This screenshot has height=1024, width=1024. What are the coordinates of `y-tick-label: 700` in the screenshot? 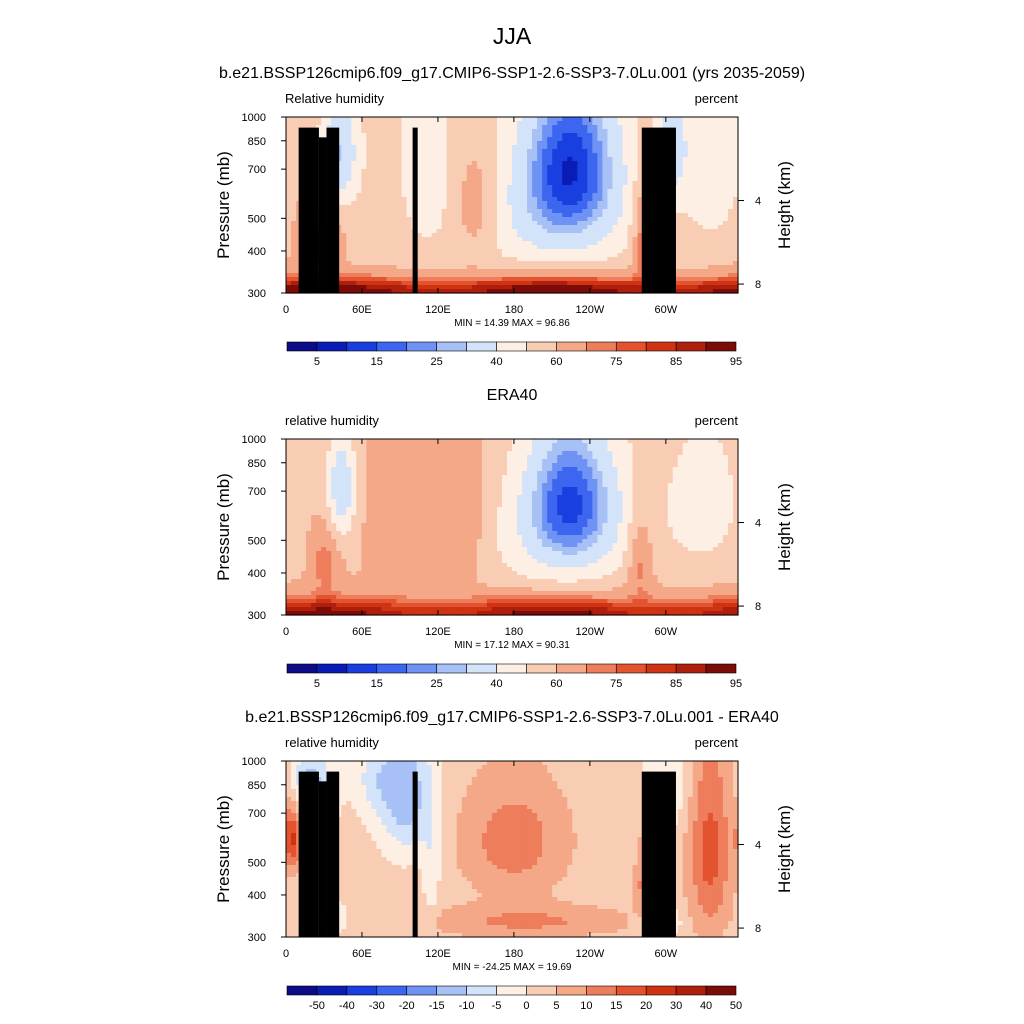 It's located at (257, 170).